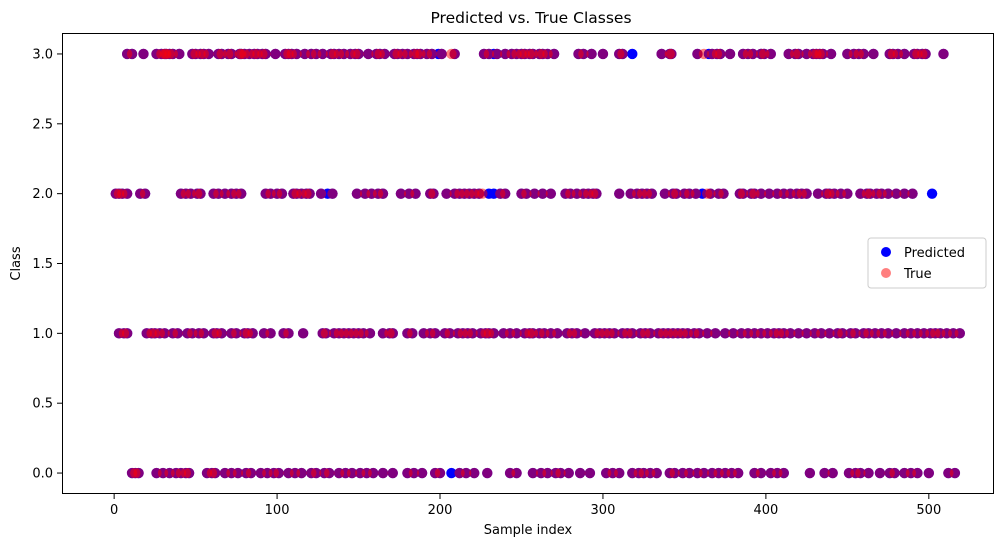  What do you see at coordinates (440, 510) in the screenshot?
I see `x-tick-label: 200` at bounding box center [440, 510].